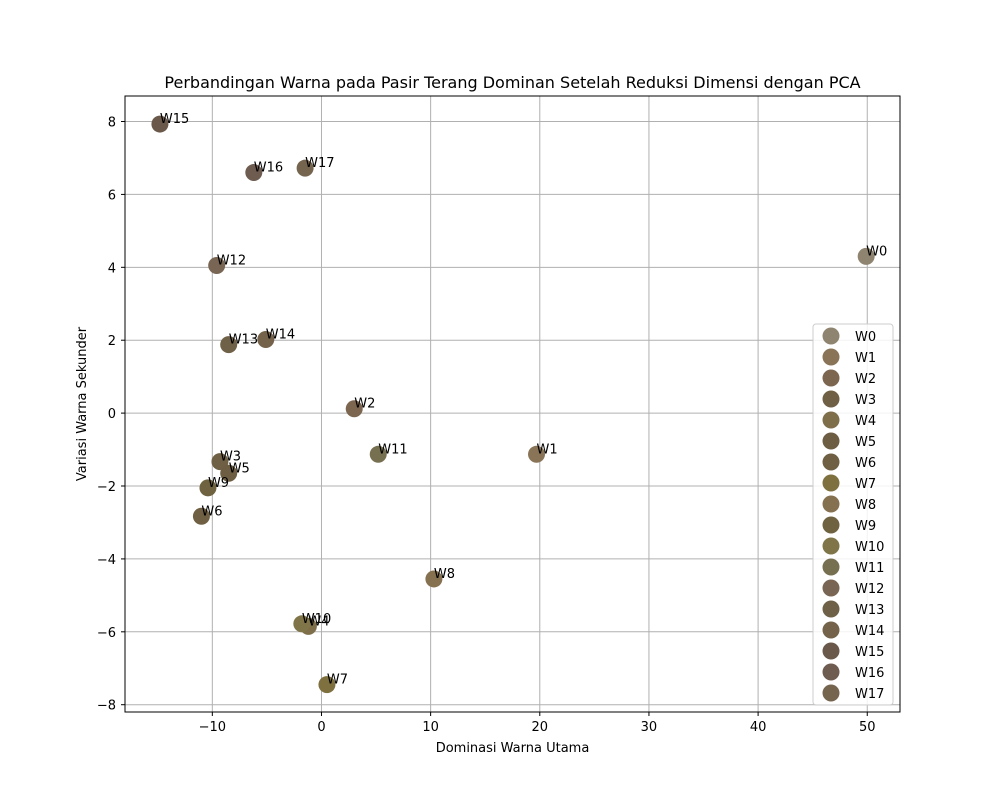 The height and width of the screenshot is (800, 1000). What do you see at coordinates (231, 260) in the screenshot?
I see `point-label-w12: W12` at bounding box center [231, 260].